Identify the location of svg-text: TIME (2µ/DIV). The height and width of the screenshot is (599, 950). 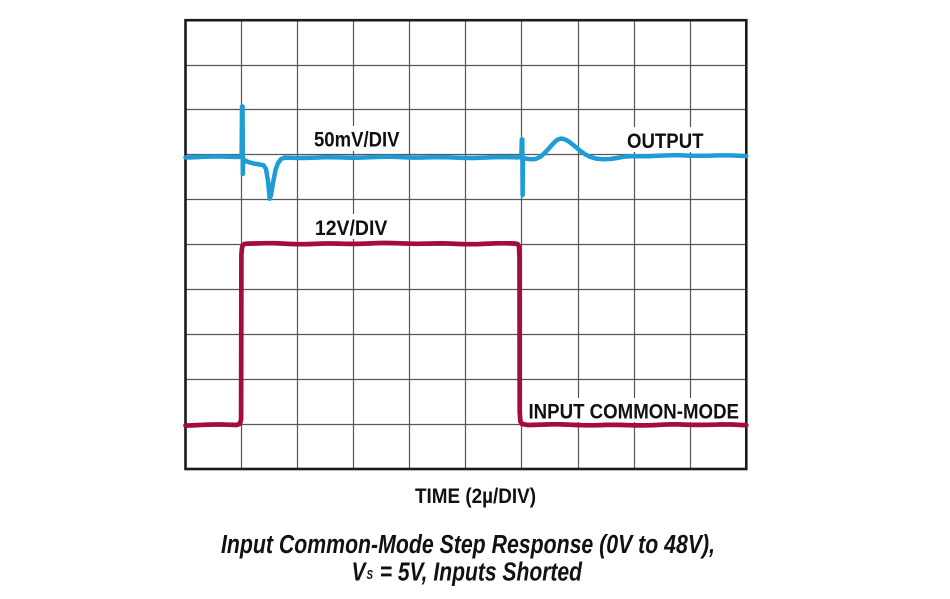
(475, 496).